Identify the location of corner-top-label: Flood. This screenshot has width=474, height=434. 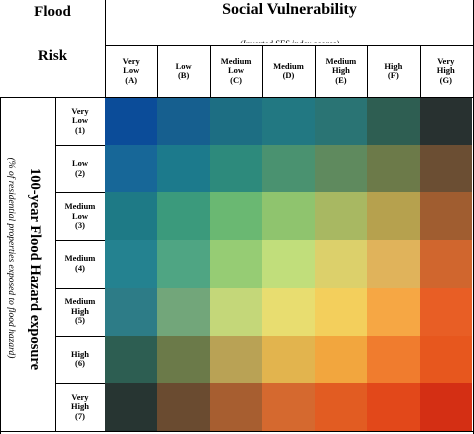
(52, 12).